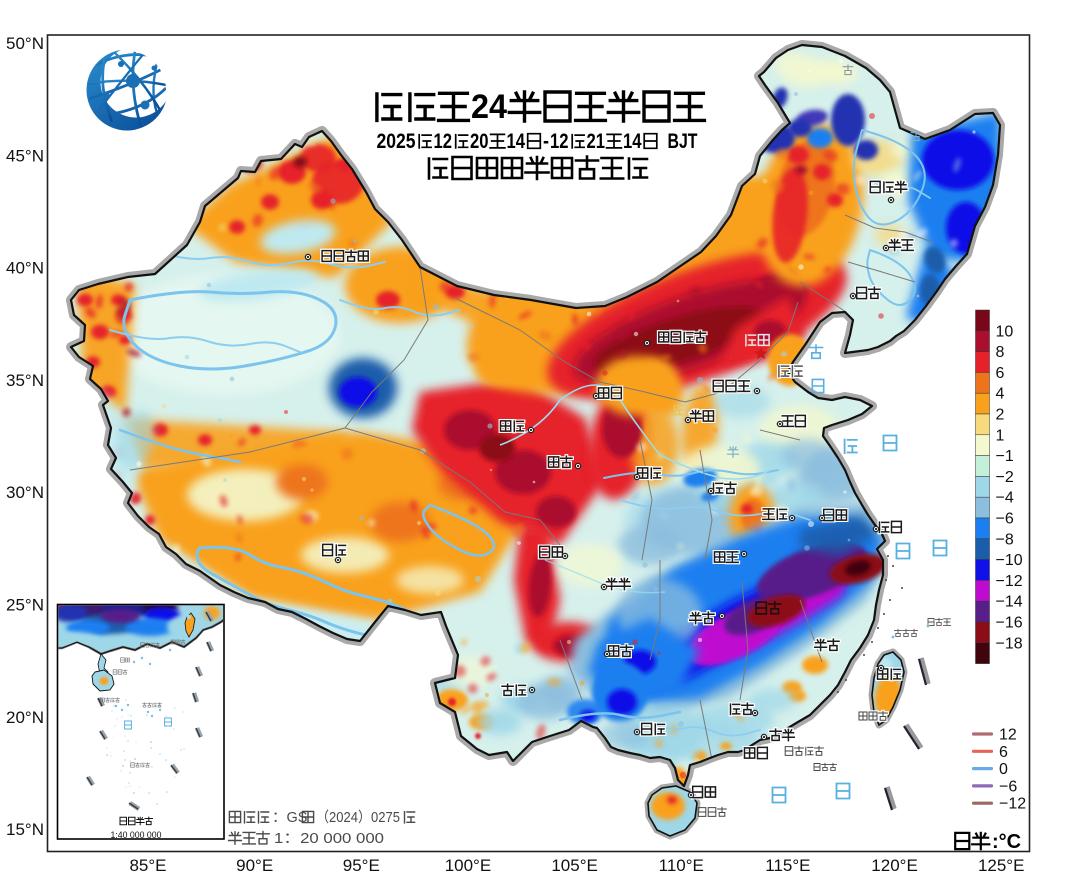 This screenshot has height=880, width=1080. What do you see at coordinates (1009, 602) in the screenshot?
I see `svg-text: −14` at bounding box center [1009, 602].